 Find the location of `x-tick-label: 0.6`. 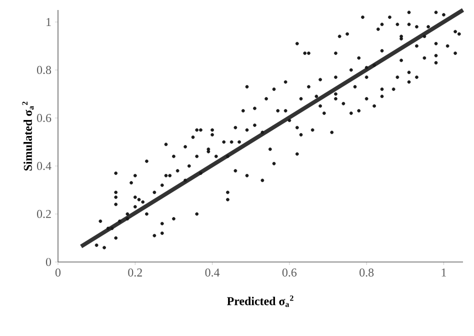

x-tick-label: 0.6 is located at coordinates (289, 272).